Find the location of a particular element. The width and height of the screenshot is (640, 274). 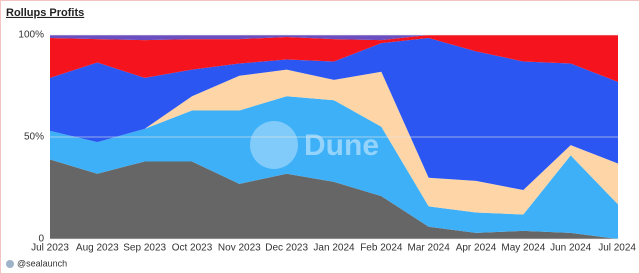

x-tick-label: Jun 2024 is located at coordinates (571, 248).